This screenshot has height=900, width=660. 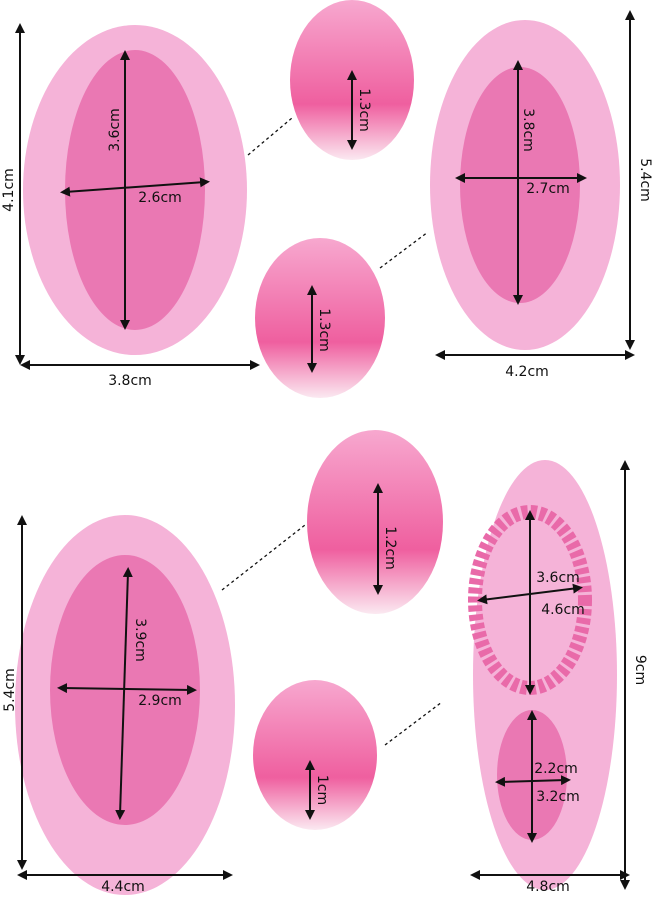 I want to click on mold-2: 5.4cm 4.2cm 3.8cm 2.7cm, so click(x=541, y=194).